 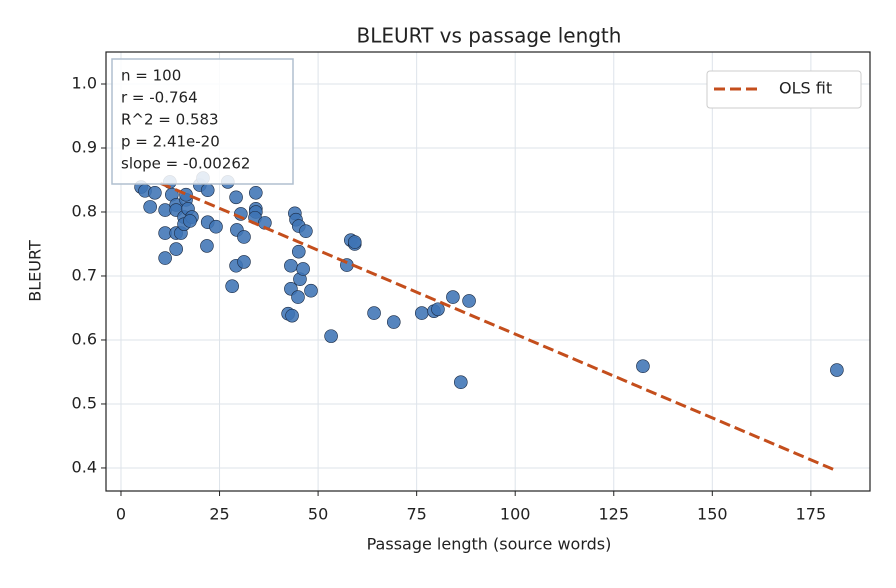 What do you see at coordinates (35, 271) in the screenshot?
I see `y-axis-label: BLEURT` at bounding box center [35, 271].